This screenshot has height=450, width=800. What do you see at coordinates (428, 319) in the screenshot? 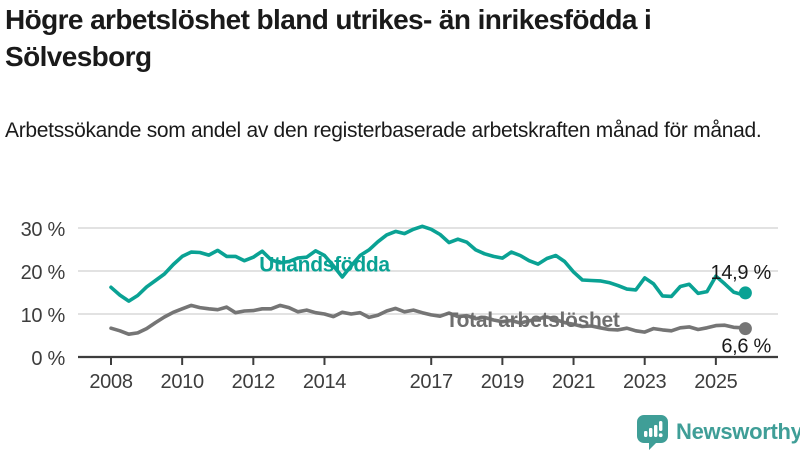
I see `series-line-total-arbetsl-shet` at bounding box center [428, 319].